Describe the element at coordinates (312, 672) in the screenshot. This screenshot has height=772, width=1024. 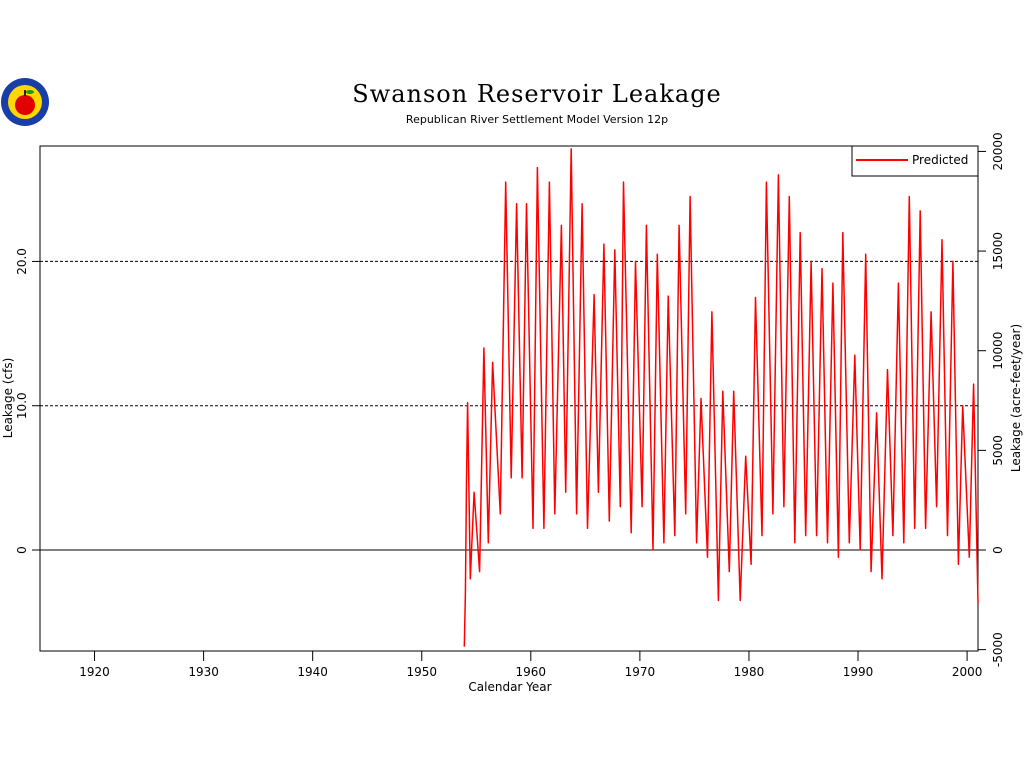
I see `x-tick-label: 1940` at that location.